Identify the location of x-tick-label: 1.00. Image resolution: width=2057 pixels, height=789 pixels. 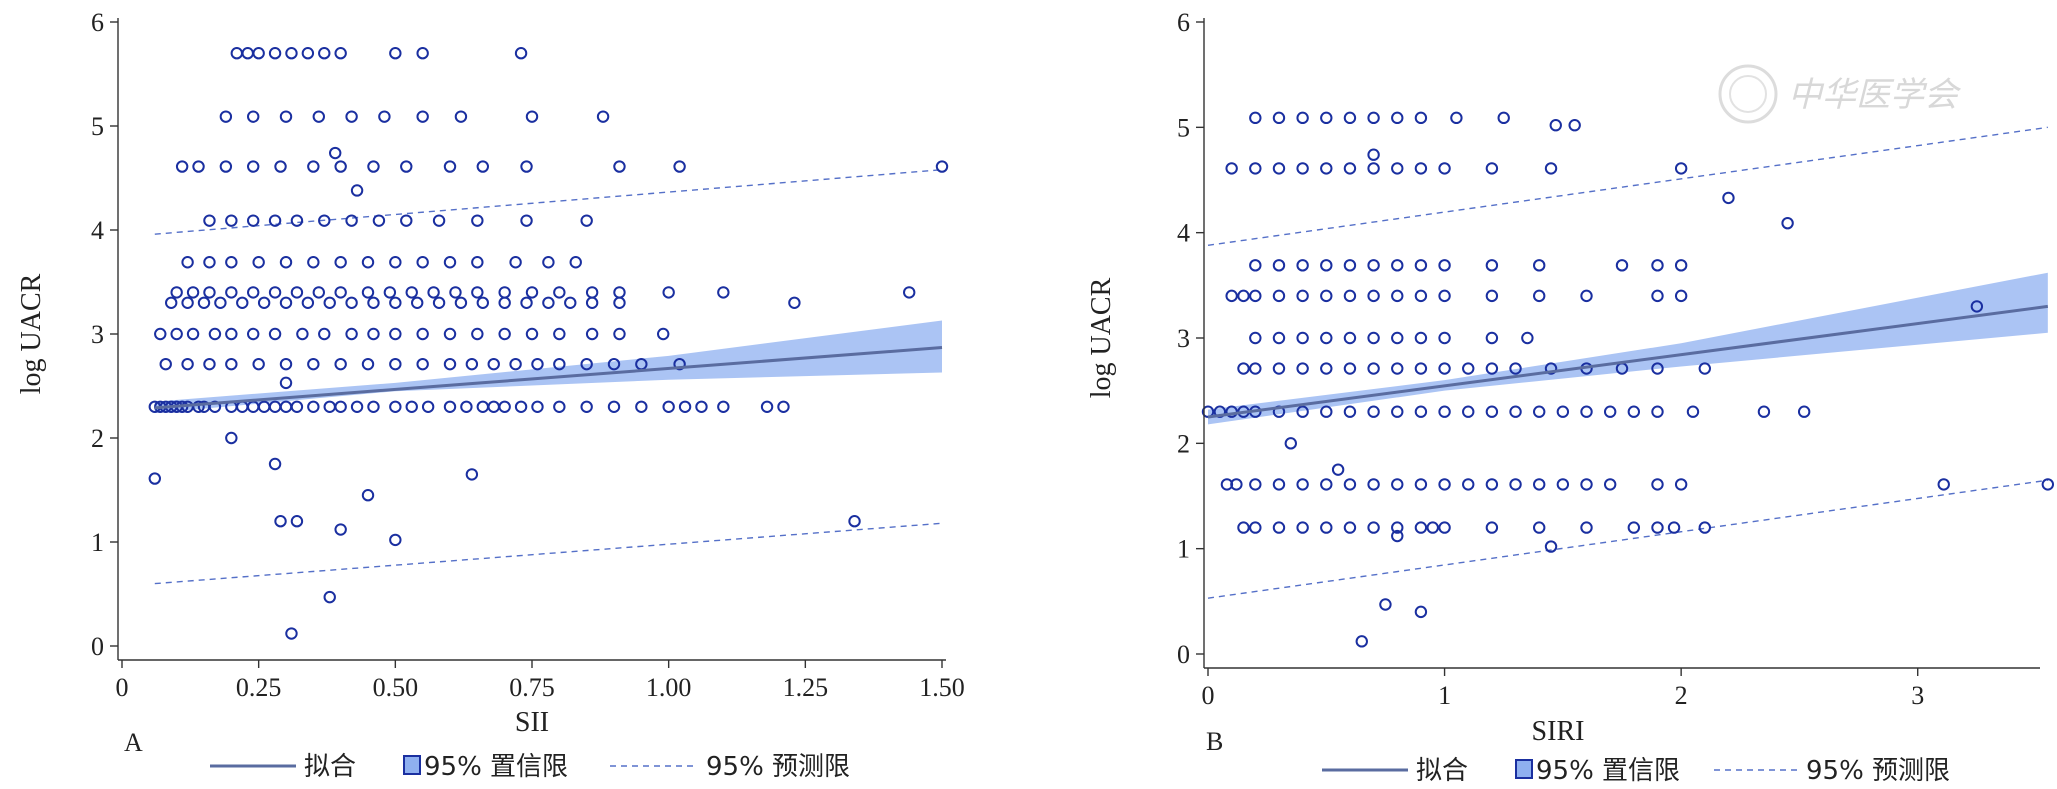
(669, 687).